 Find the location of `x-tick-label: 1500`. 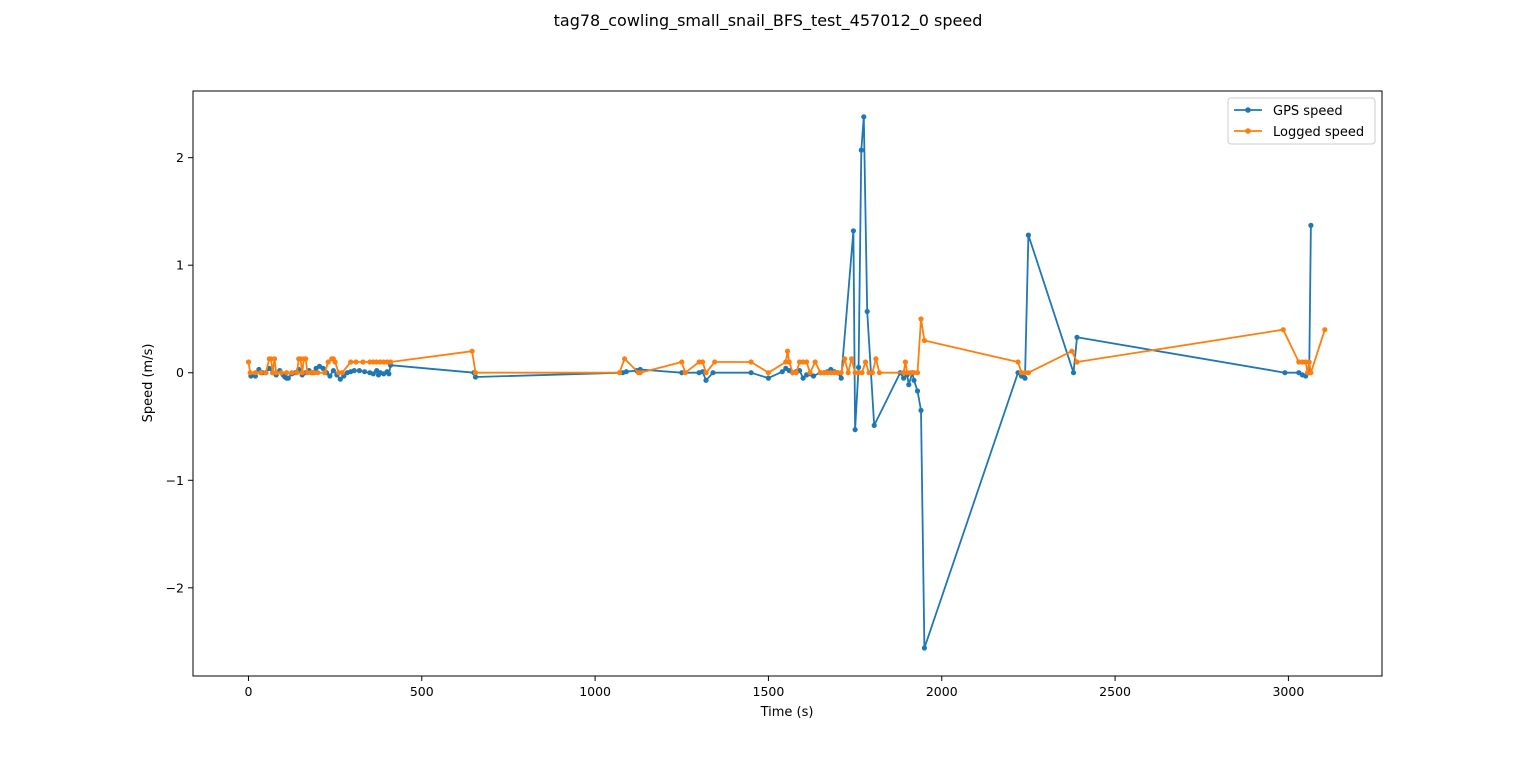

x-tick-label: 1500 is located at coordinates (769, 691).